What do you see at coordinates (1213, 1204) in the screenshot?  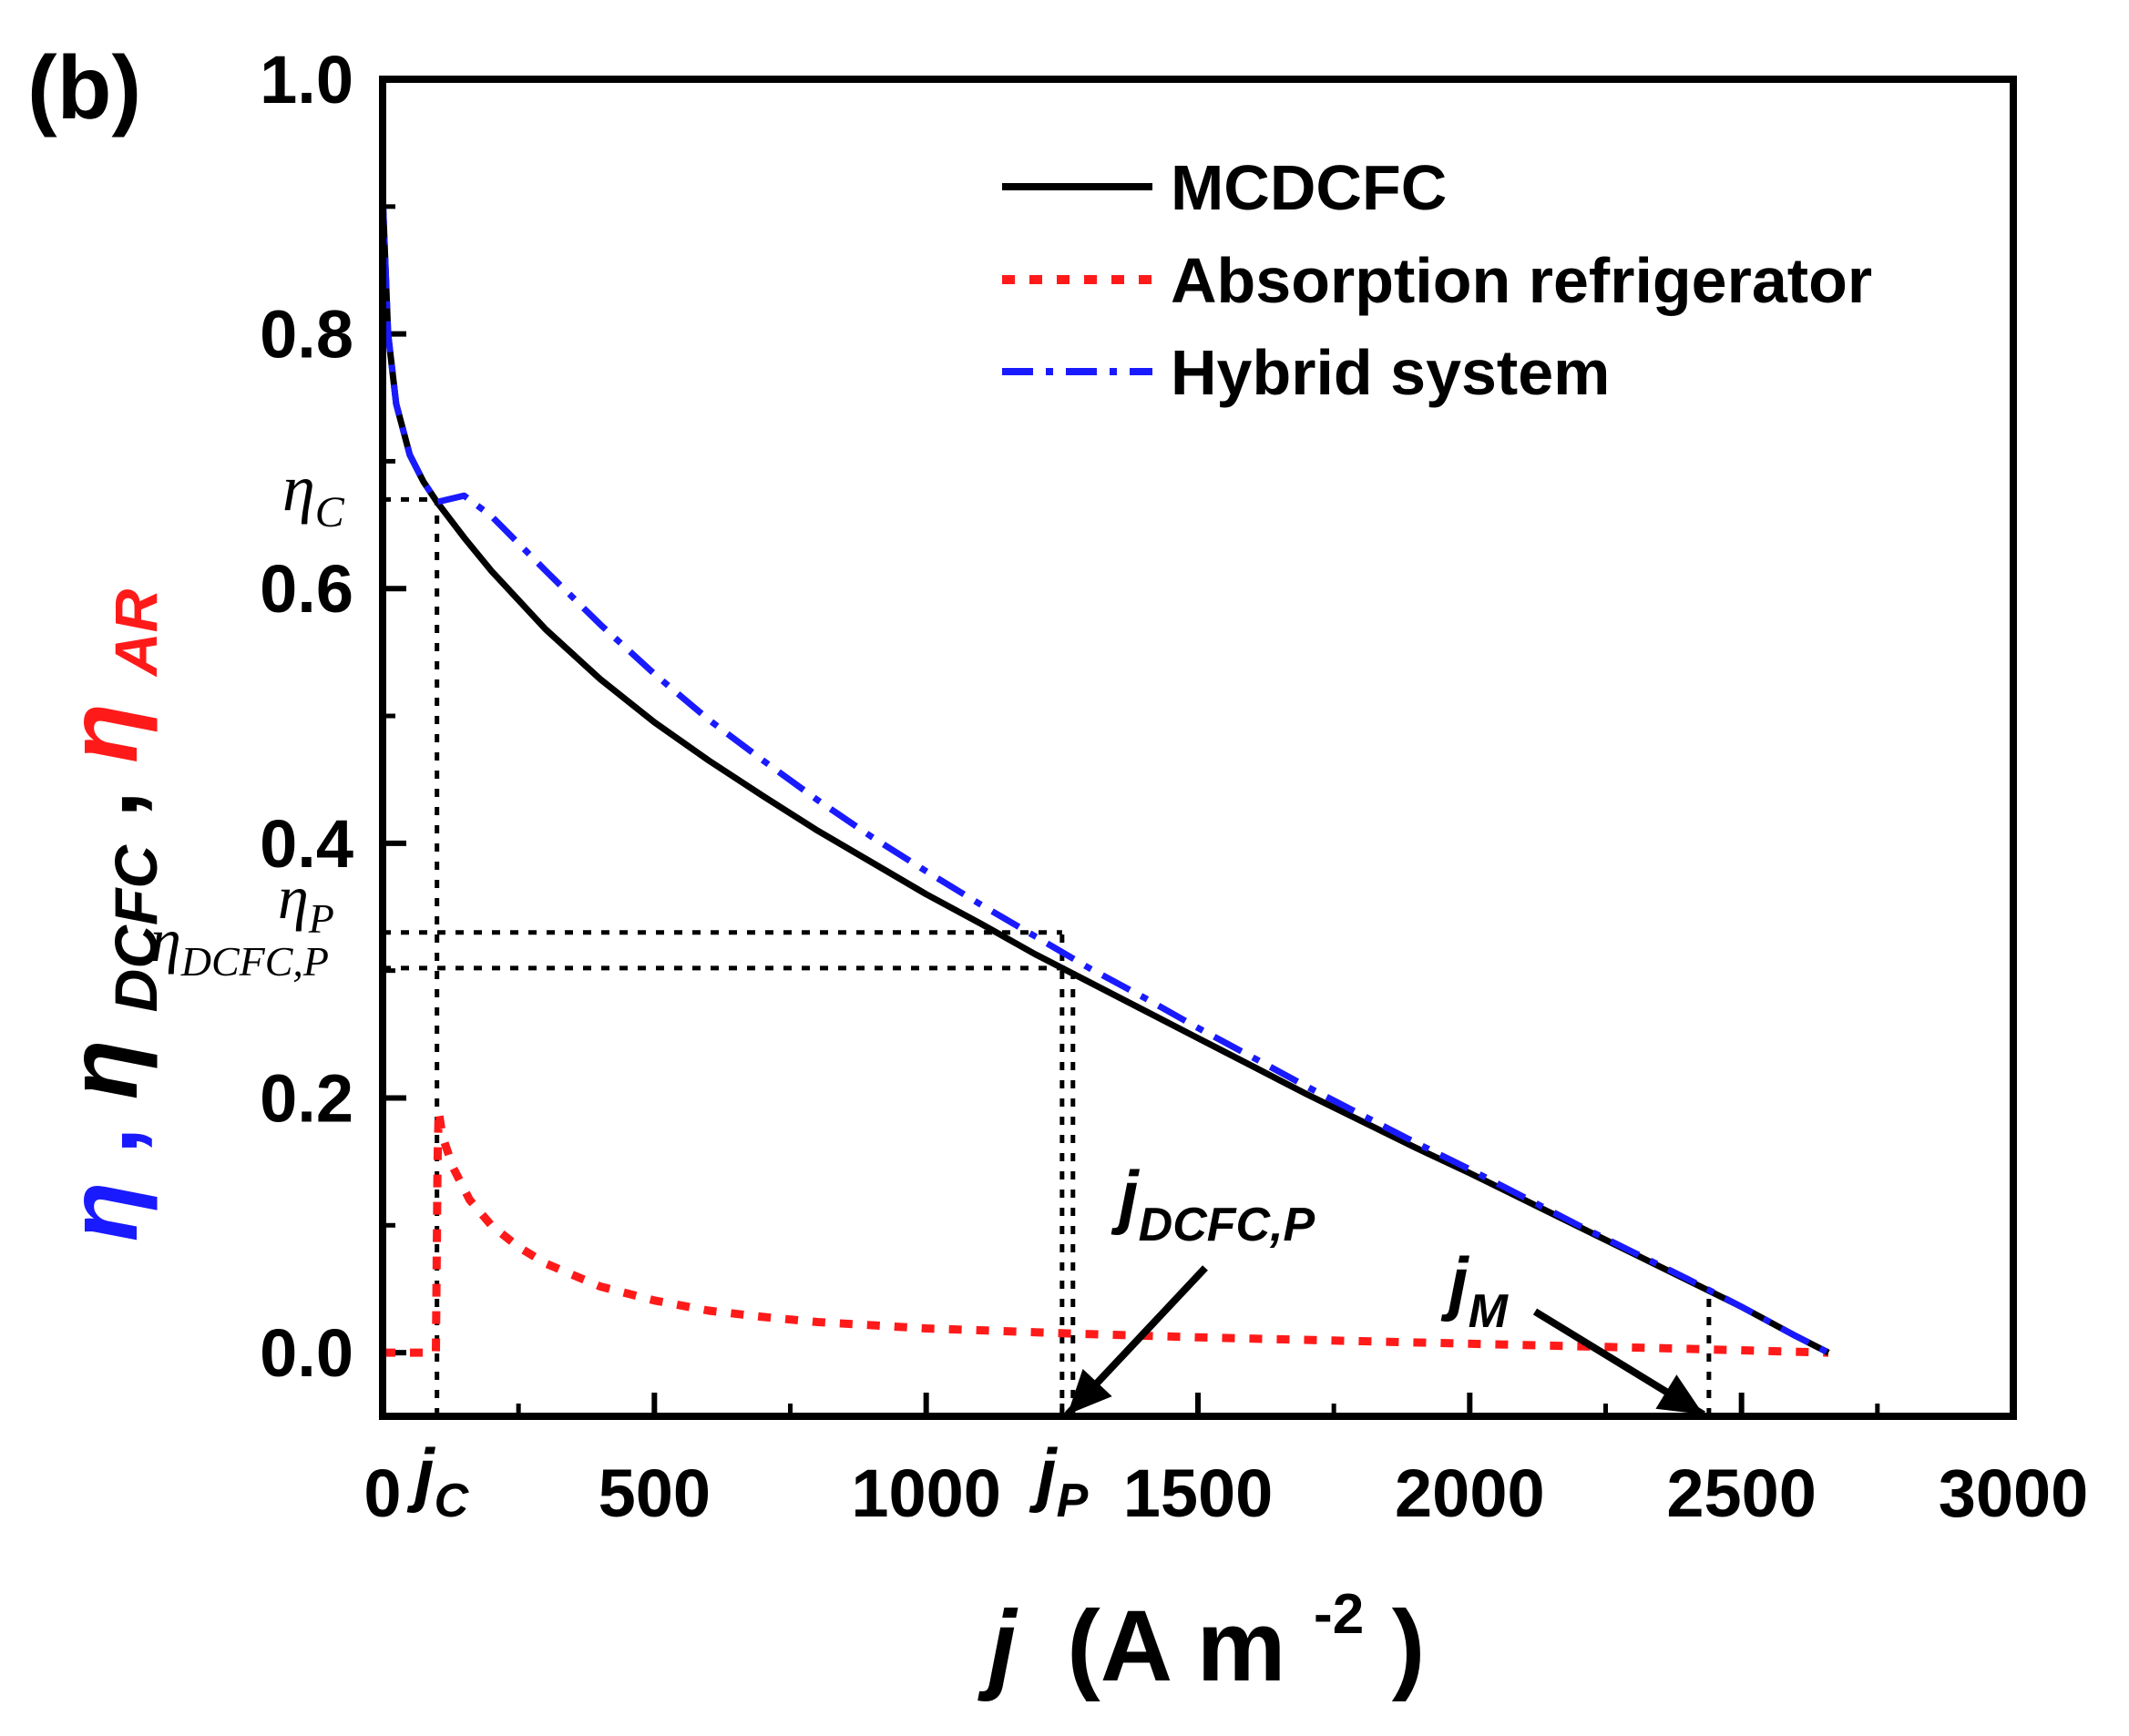 I see `j-dcfc-p-label: jDCFC,P` at bounding box center [1213, 1204].